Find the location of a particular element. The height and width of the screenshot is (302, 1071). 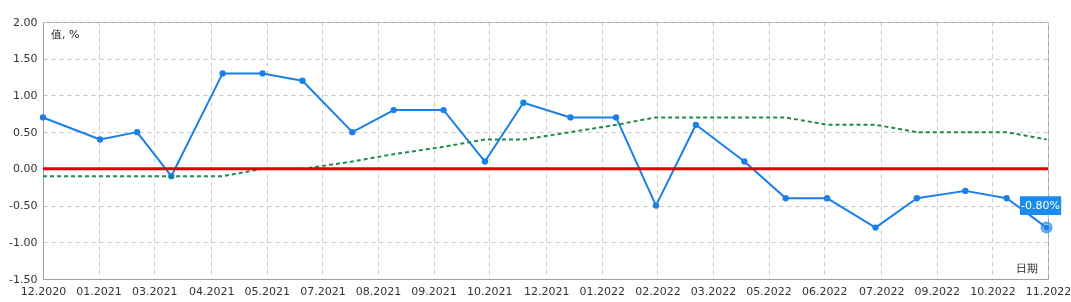

y-axis-title: 值, % is located at coordinates (65, 34).